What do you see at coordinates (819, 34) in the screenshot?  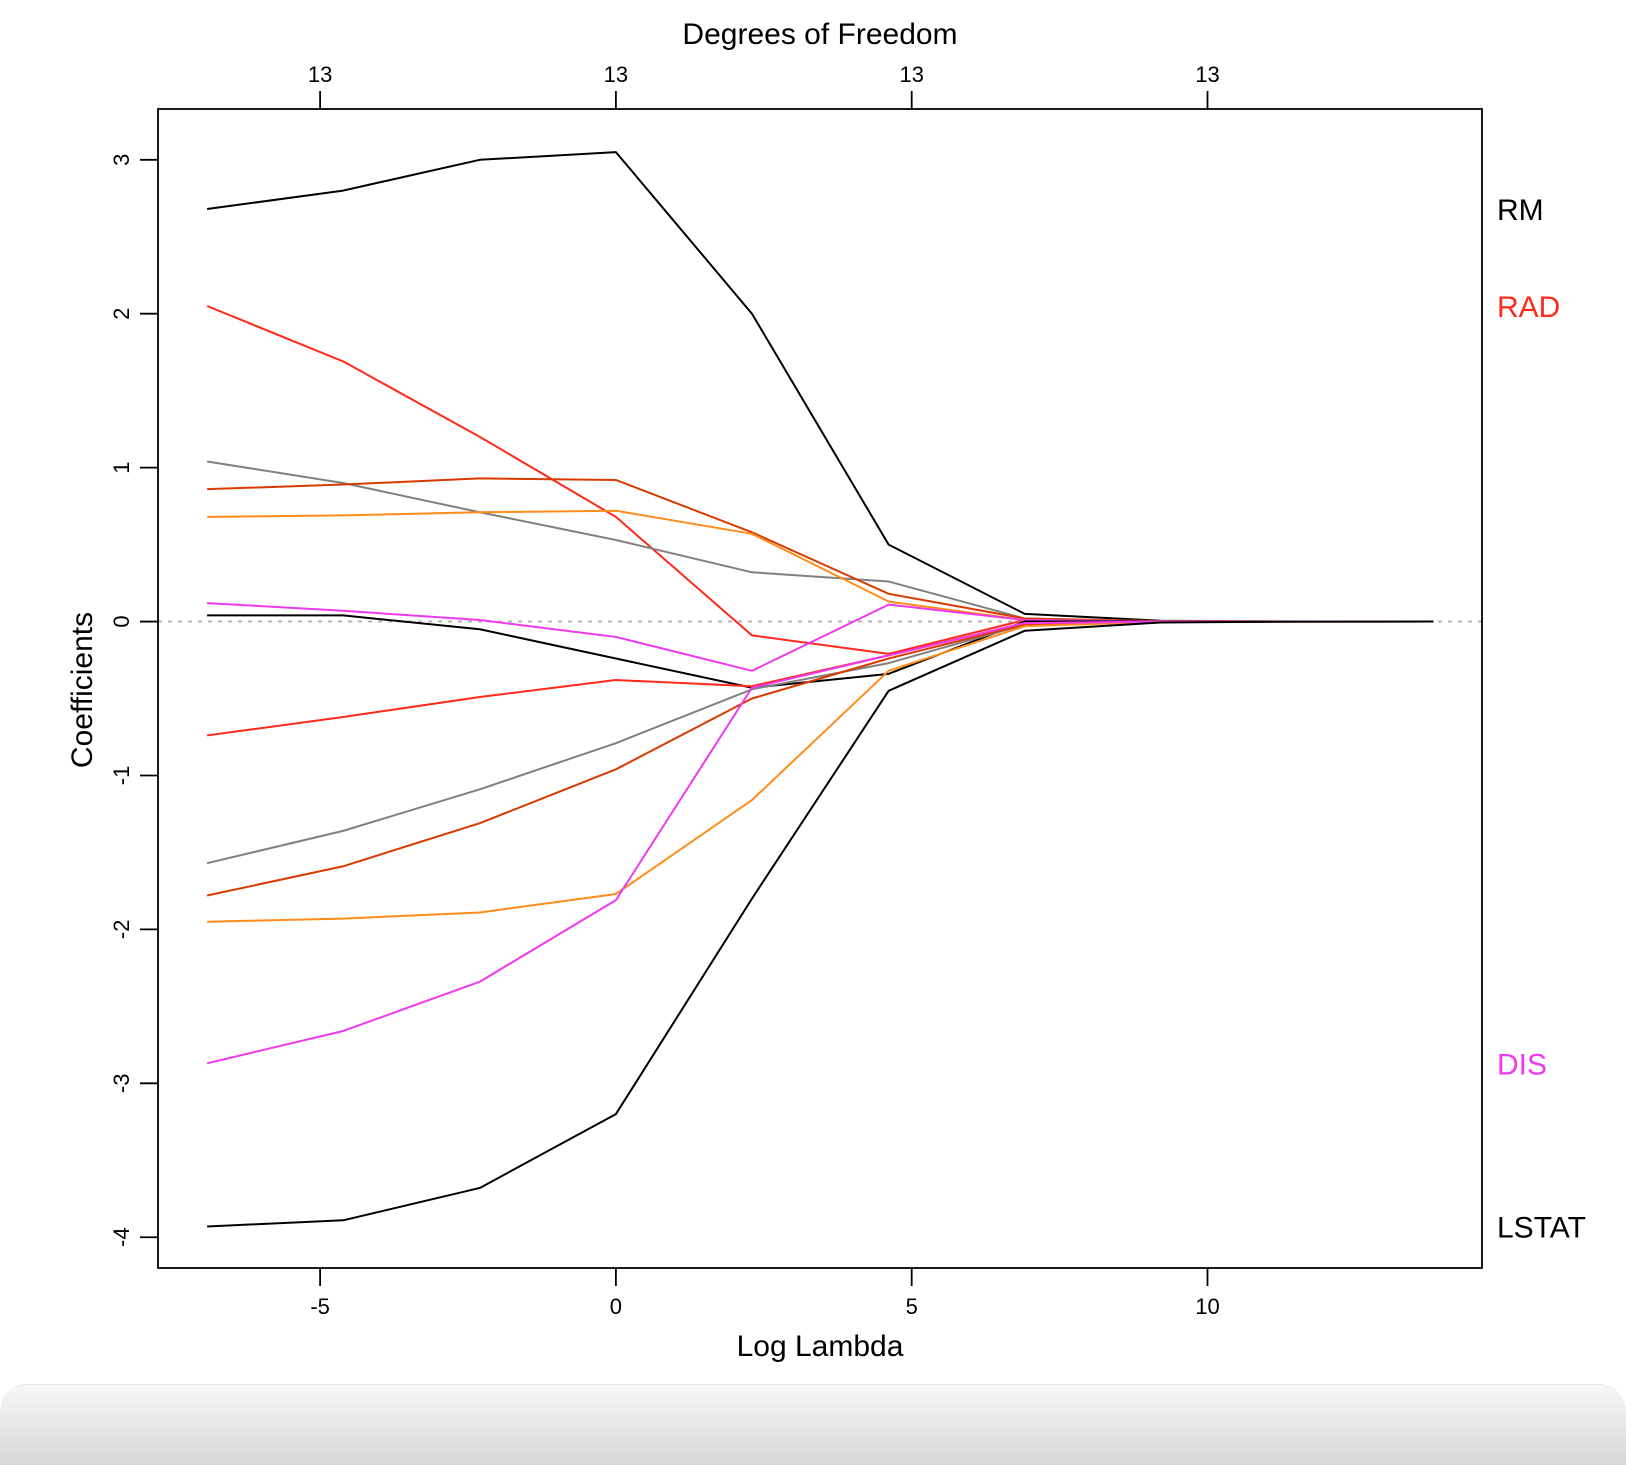 I see `top-axis-title: Degrees of Freedom` at bounding box center [819, 34].